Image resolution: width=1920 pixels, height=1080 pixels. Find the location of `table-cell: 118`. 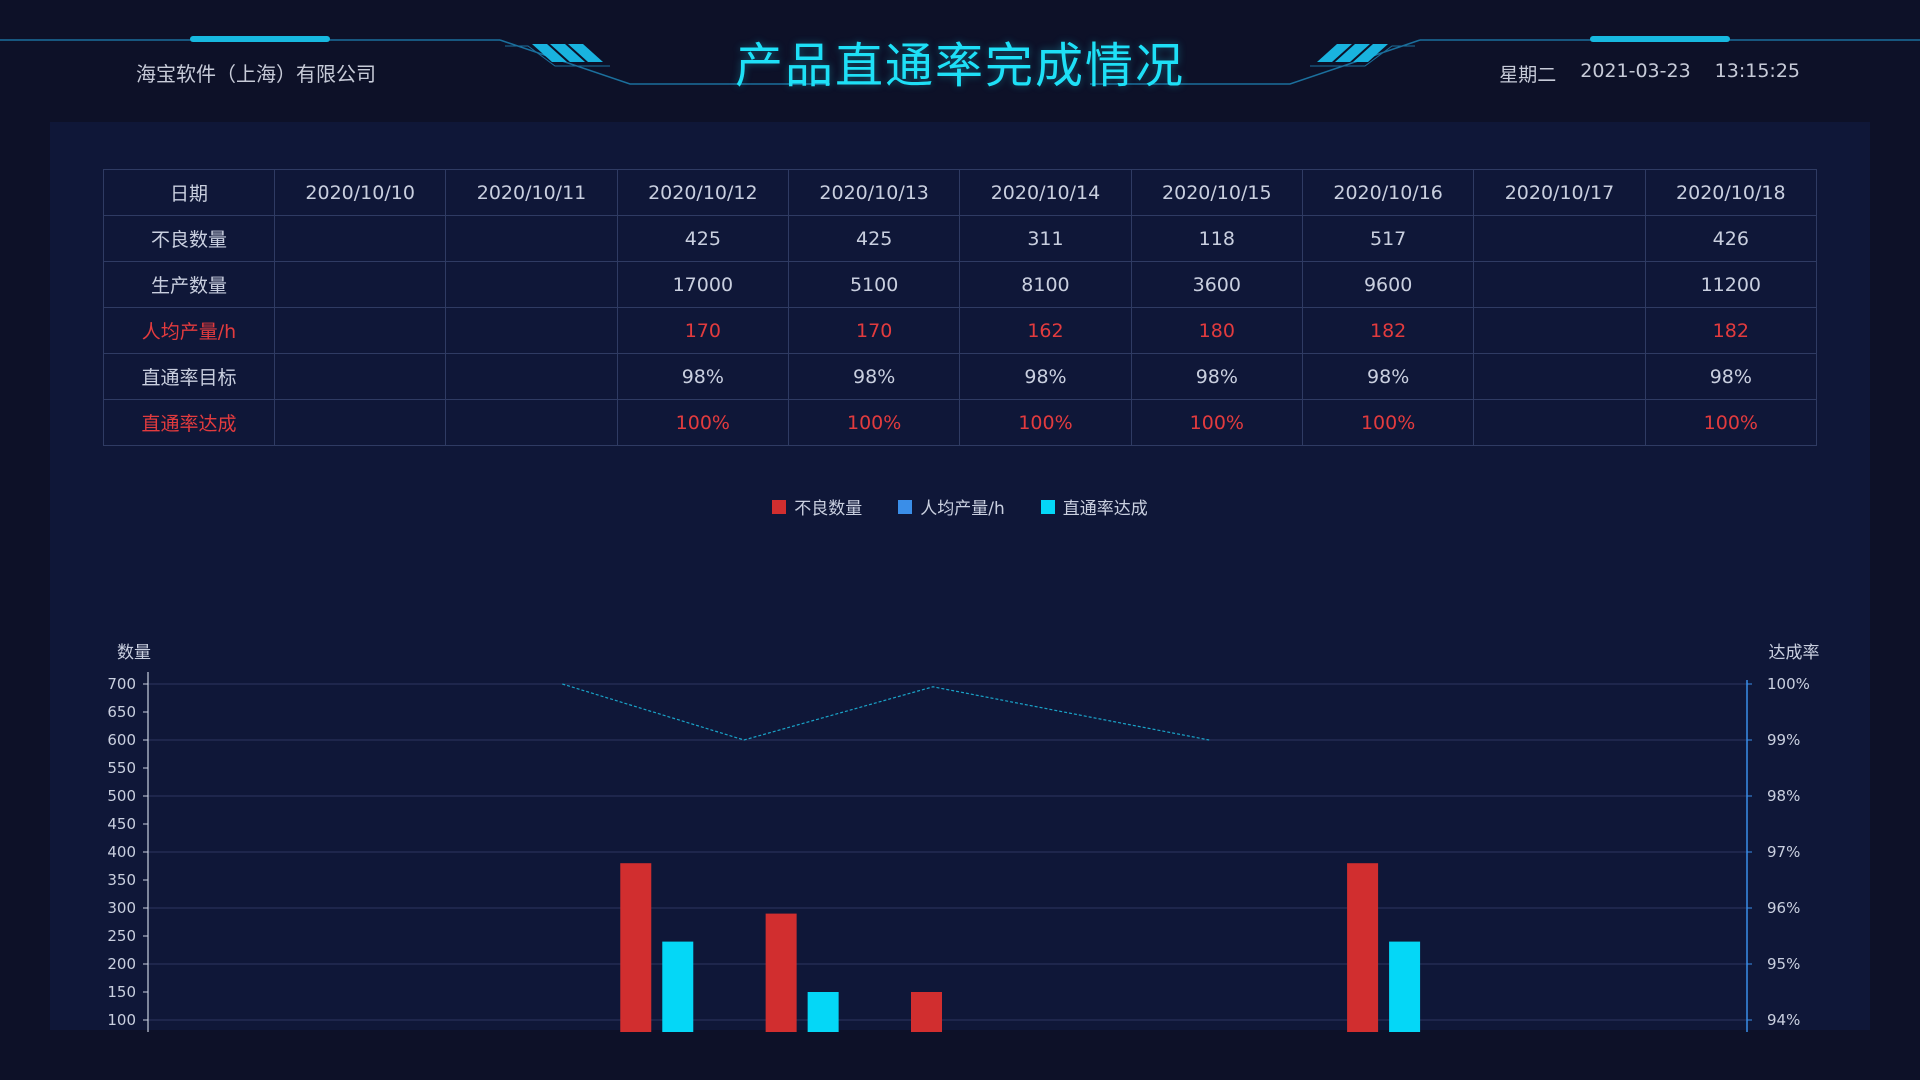

table-cell: 118 is located at coordinates (1216, 238).